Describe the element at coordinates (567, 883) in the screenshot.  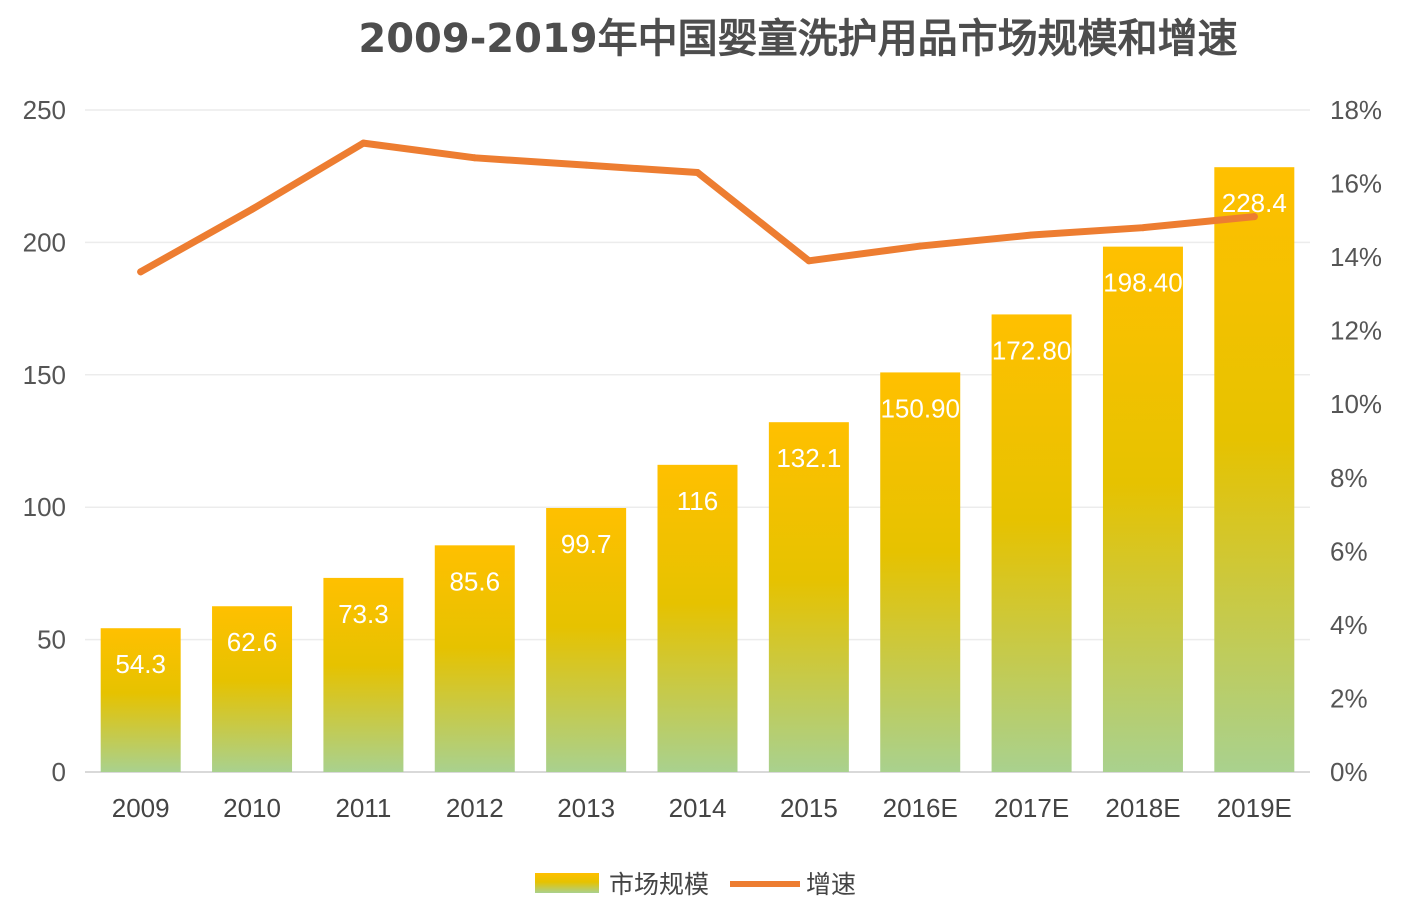
I see `legend-swatch-bar` at that location.